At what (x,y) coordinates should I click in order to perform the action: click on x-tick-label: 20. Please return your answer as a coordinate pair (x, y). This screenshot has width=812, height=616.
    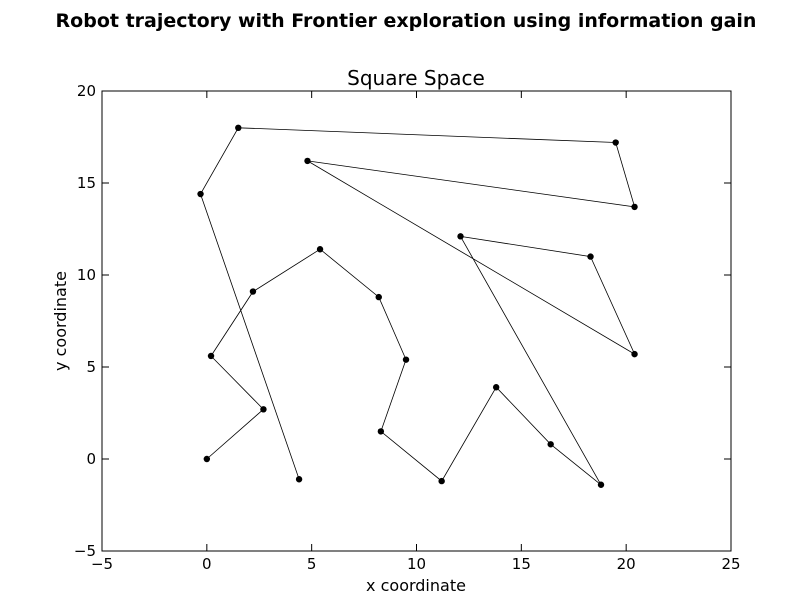
    Looking at the image, I should click on (626, 564).